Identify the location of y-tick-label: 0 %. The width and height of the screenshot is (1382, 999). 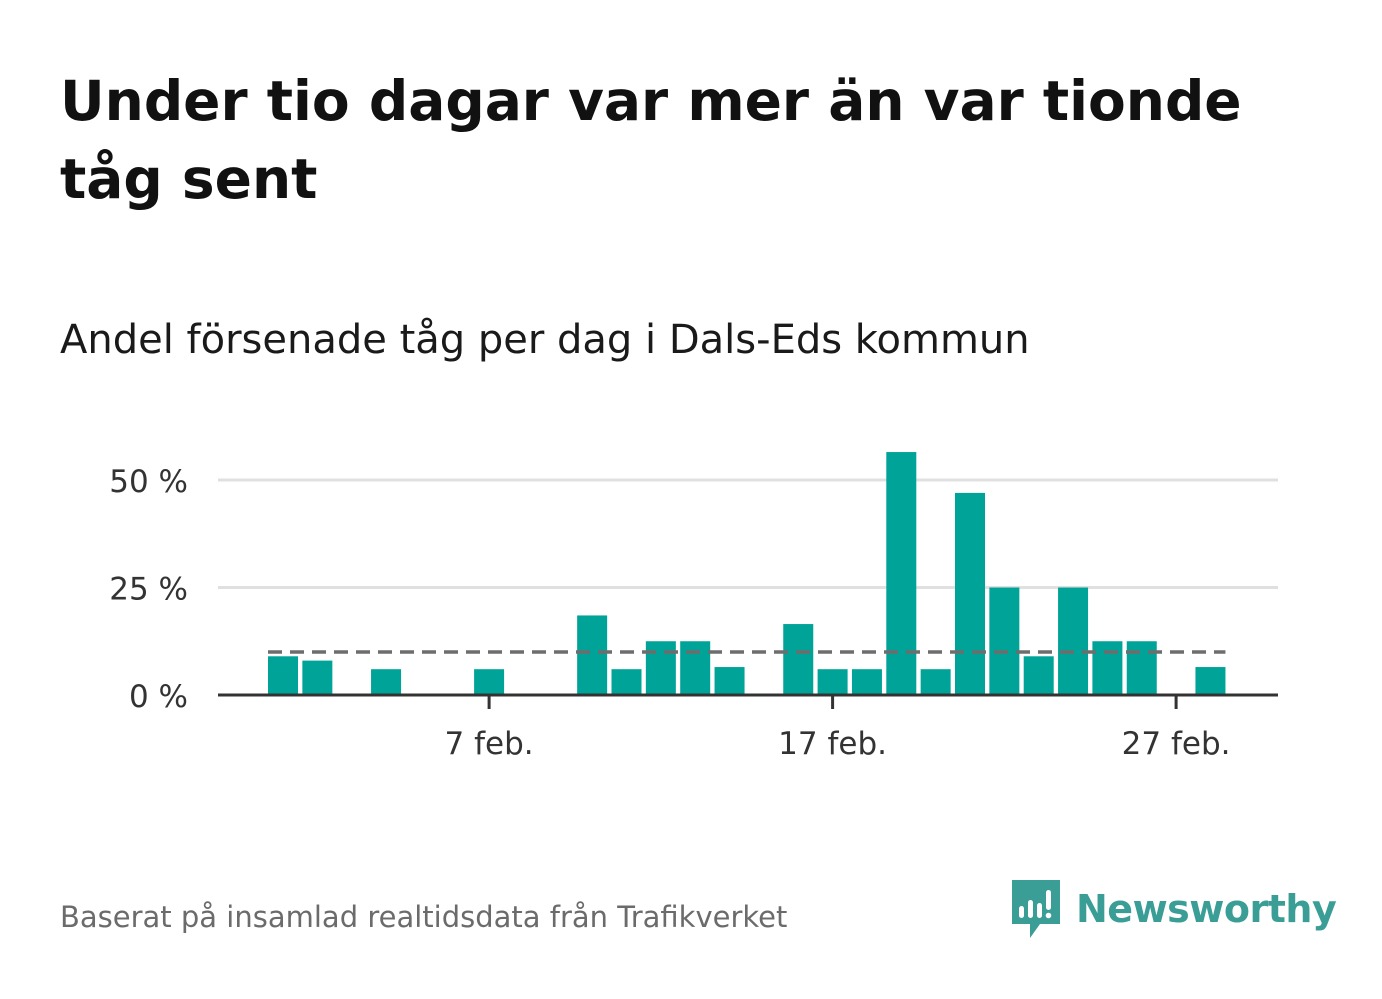
(158, 697).